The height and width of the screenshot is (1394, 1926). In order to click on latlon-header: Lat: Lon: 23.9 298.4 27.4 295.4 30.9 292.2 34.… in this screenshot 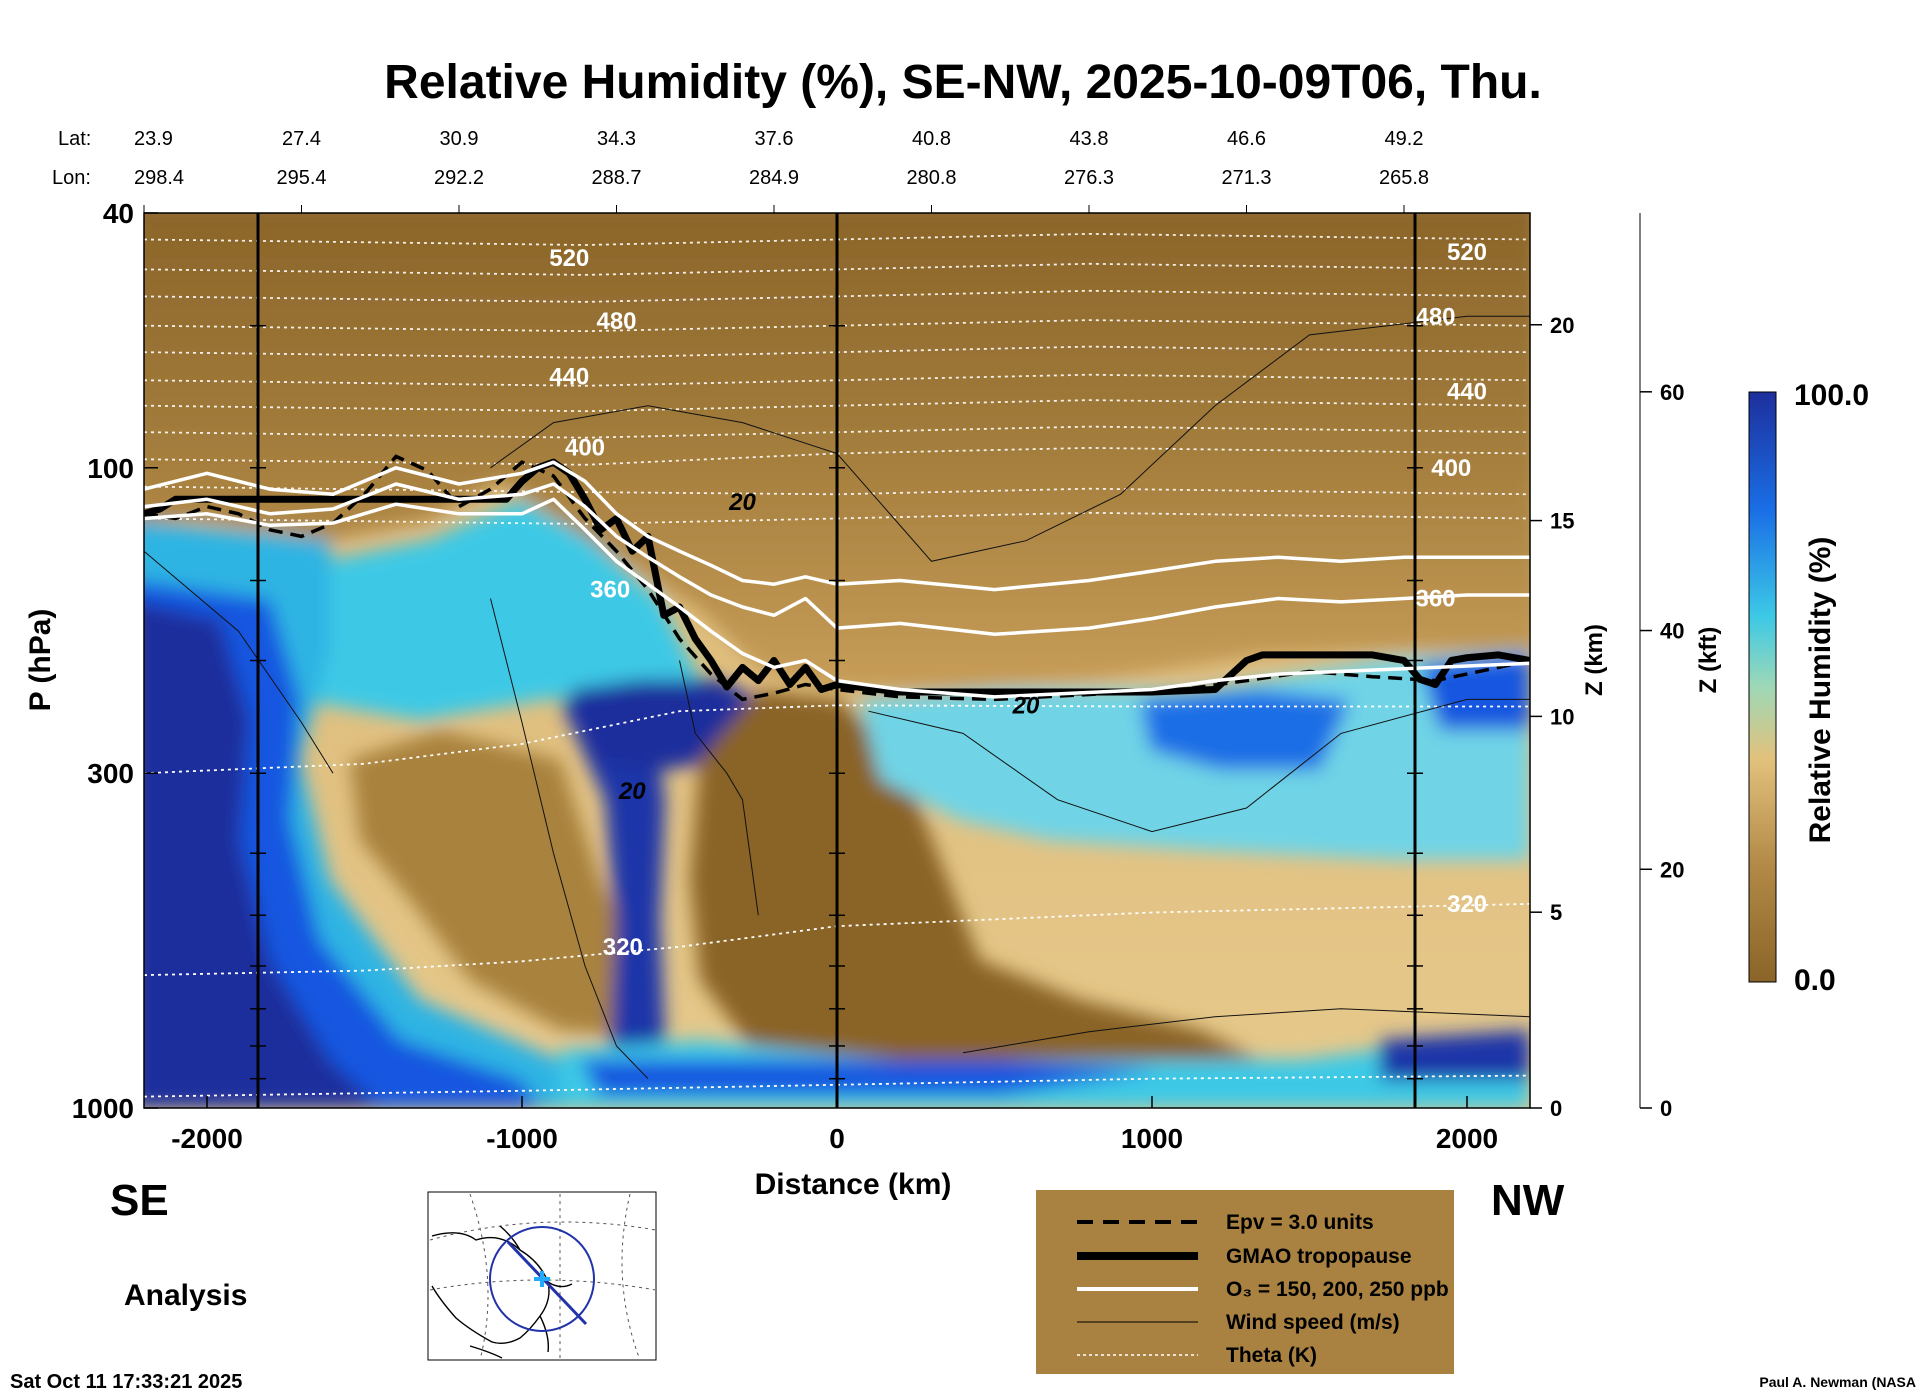, I will do `click(740, 170)`.